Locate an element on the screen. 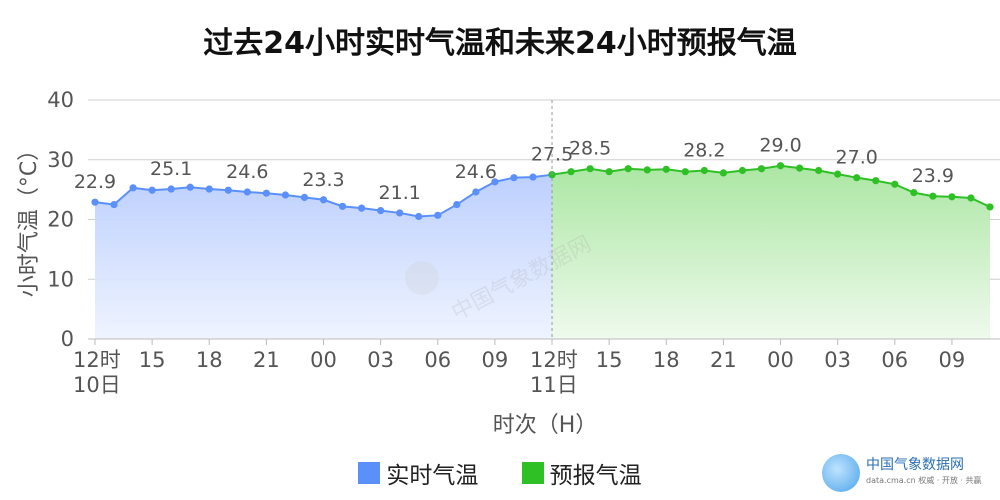  y-tick-label: 20 is located at coordinates (60, 220).